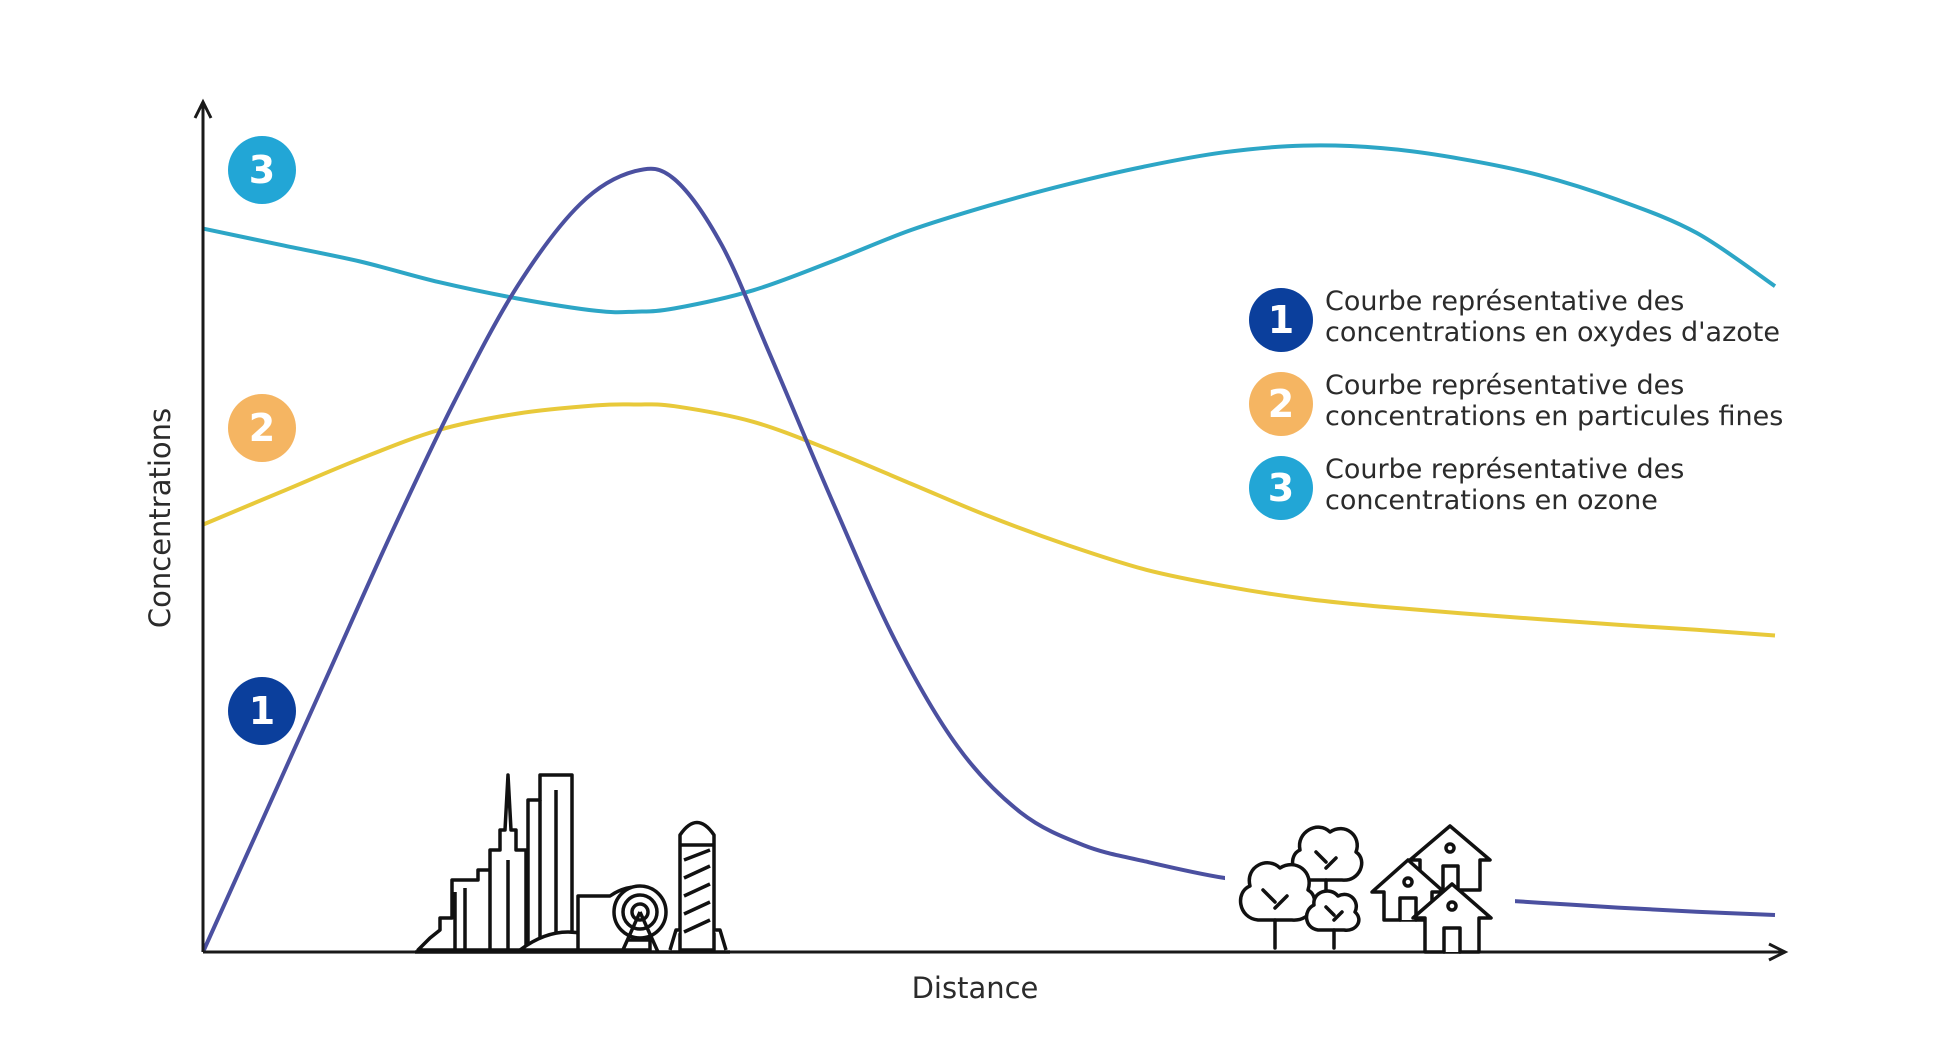 The image size is (1954, 1049). What do you see at coordinates (1504, 469) in the screenshot?
I see `legend-label-3-line1: Courbe représentative des` at bounding box center [1504, 469].